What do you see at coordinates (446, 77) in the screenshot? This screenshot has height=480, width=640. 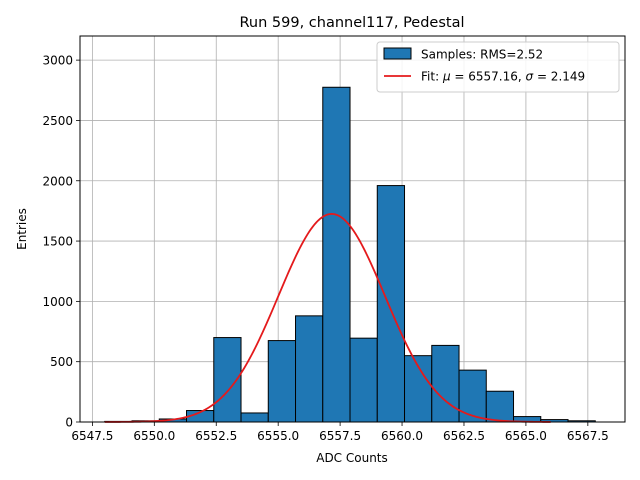 I see `legend-fit-mu-symbol: μ` at bounding box center [446, 77].